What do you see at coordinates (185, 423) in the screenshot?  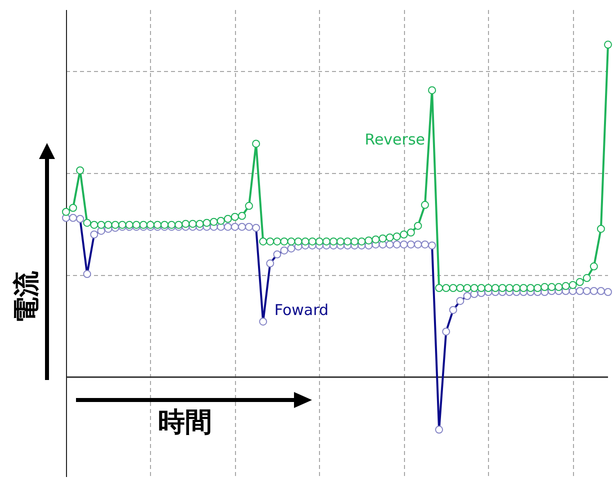 I see `x-axis-title: 時間` at bounding box center [185, 423].